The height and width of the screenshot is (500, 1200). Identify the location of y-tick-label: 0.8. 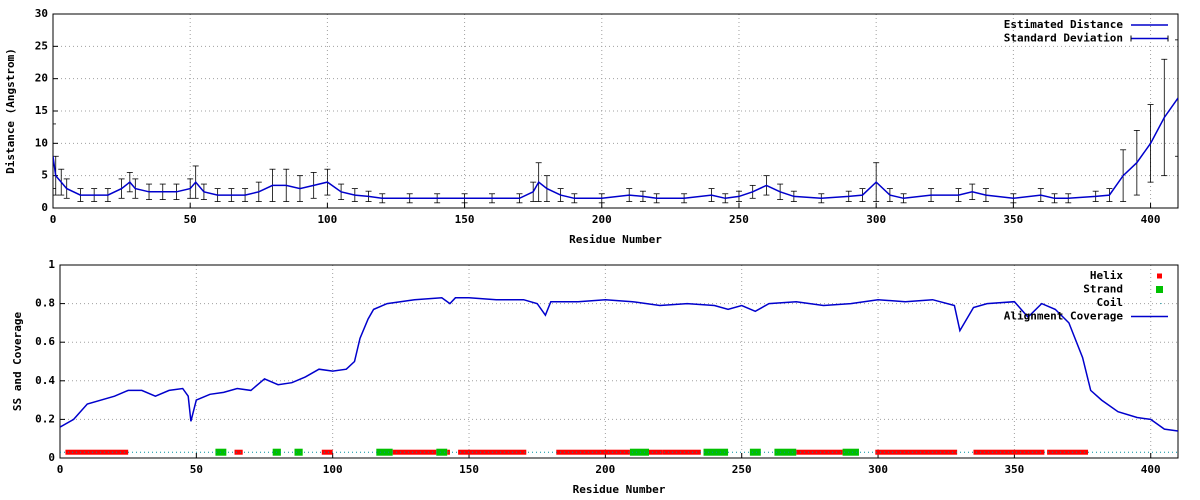
(45, 303).